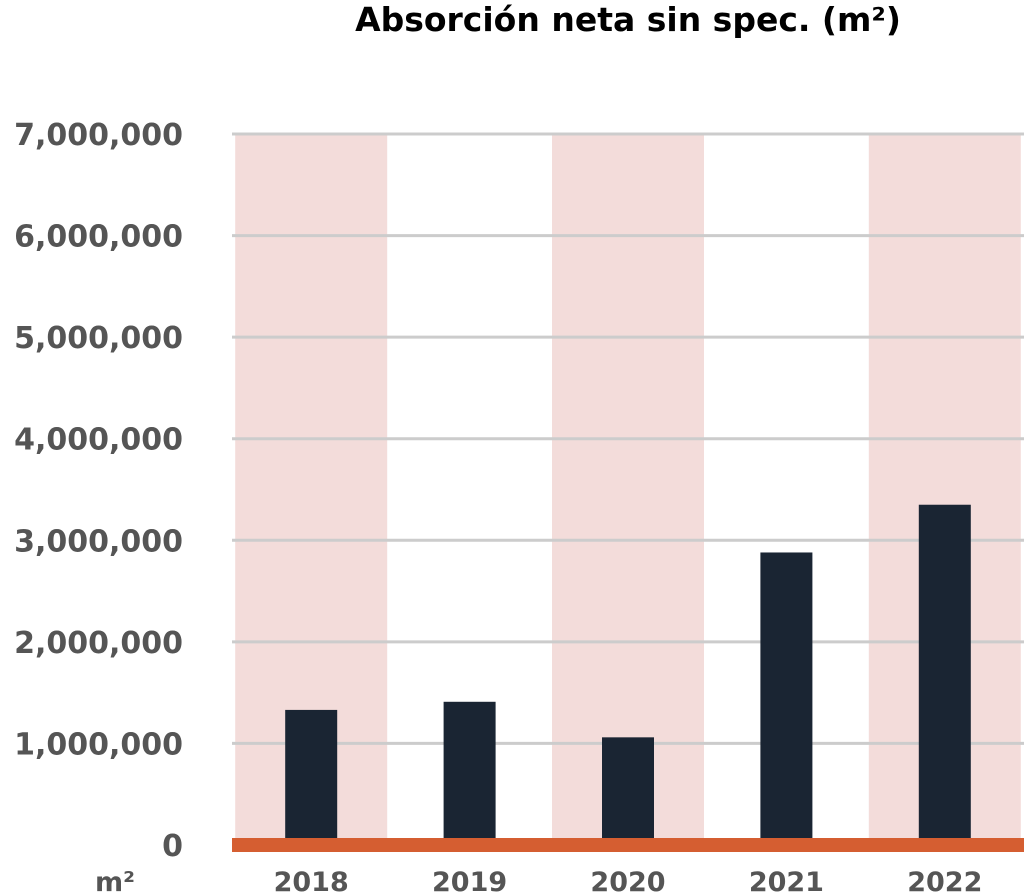  I want to click on x-tick-label-2018: 2018, so click(311, 881).